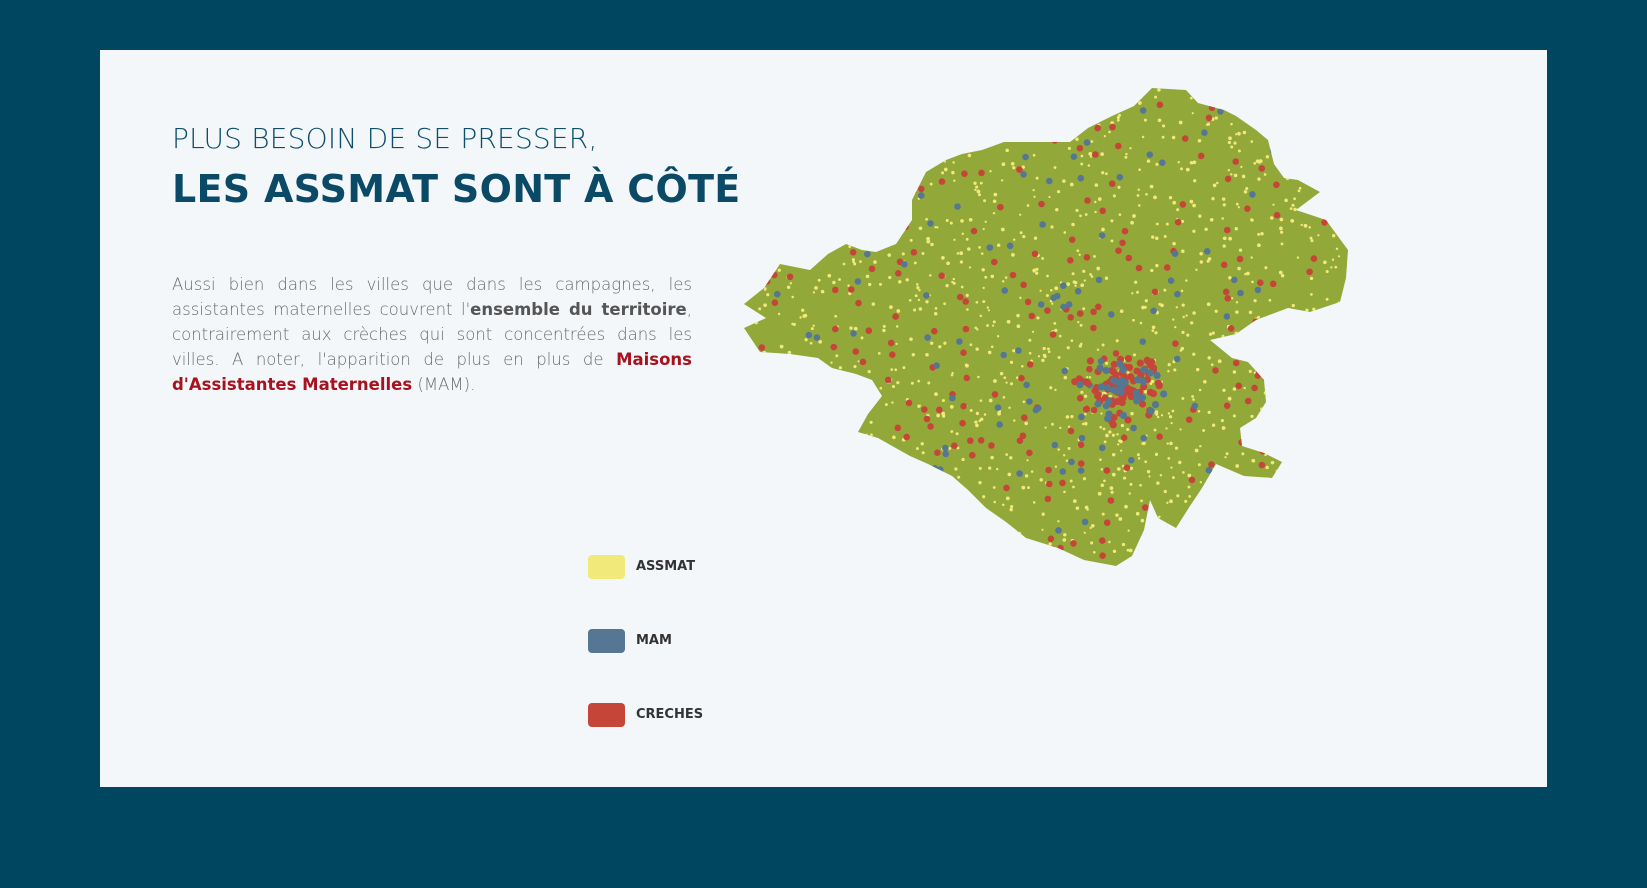 The width and height of the screenshot is (1647, 888). I want to click on mam-link: Maisons d'Assistantes Maternelles, so click(432, 372).